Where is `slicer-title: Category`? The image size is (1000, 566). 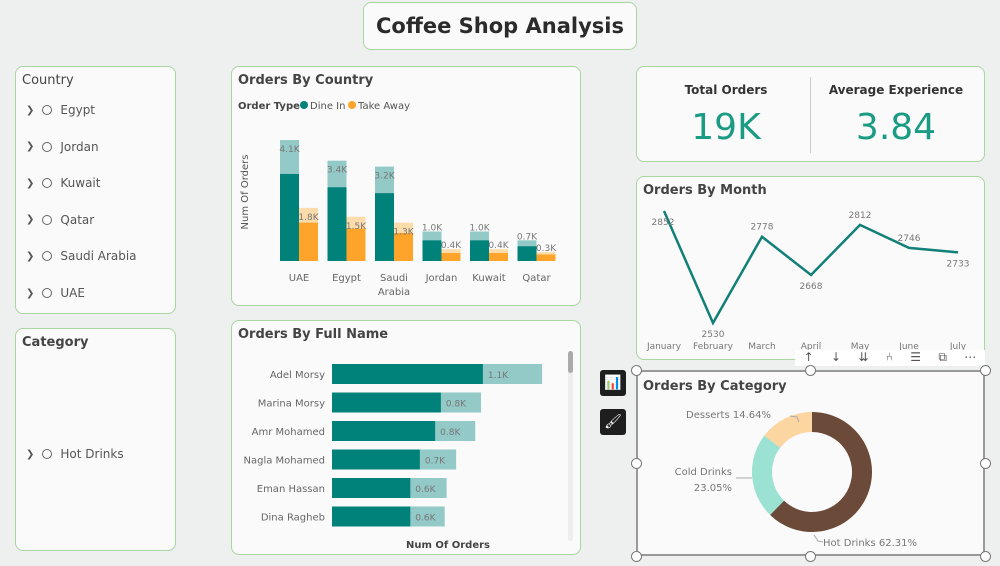 slicer-title: Category is located at coordinates (55, 342).